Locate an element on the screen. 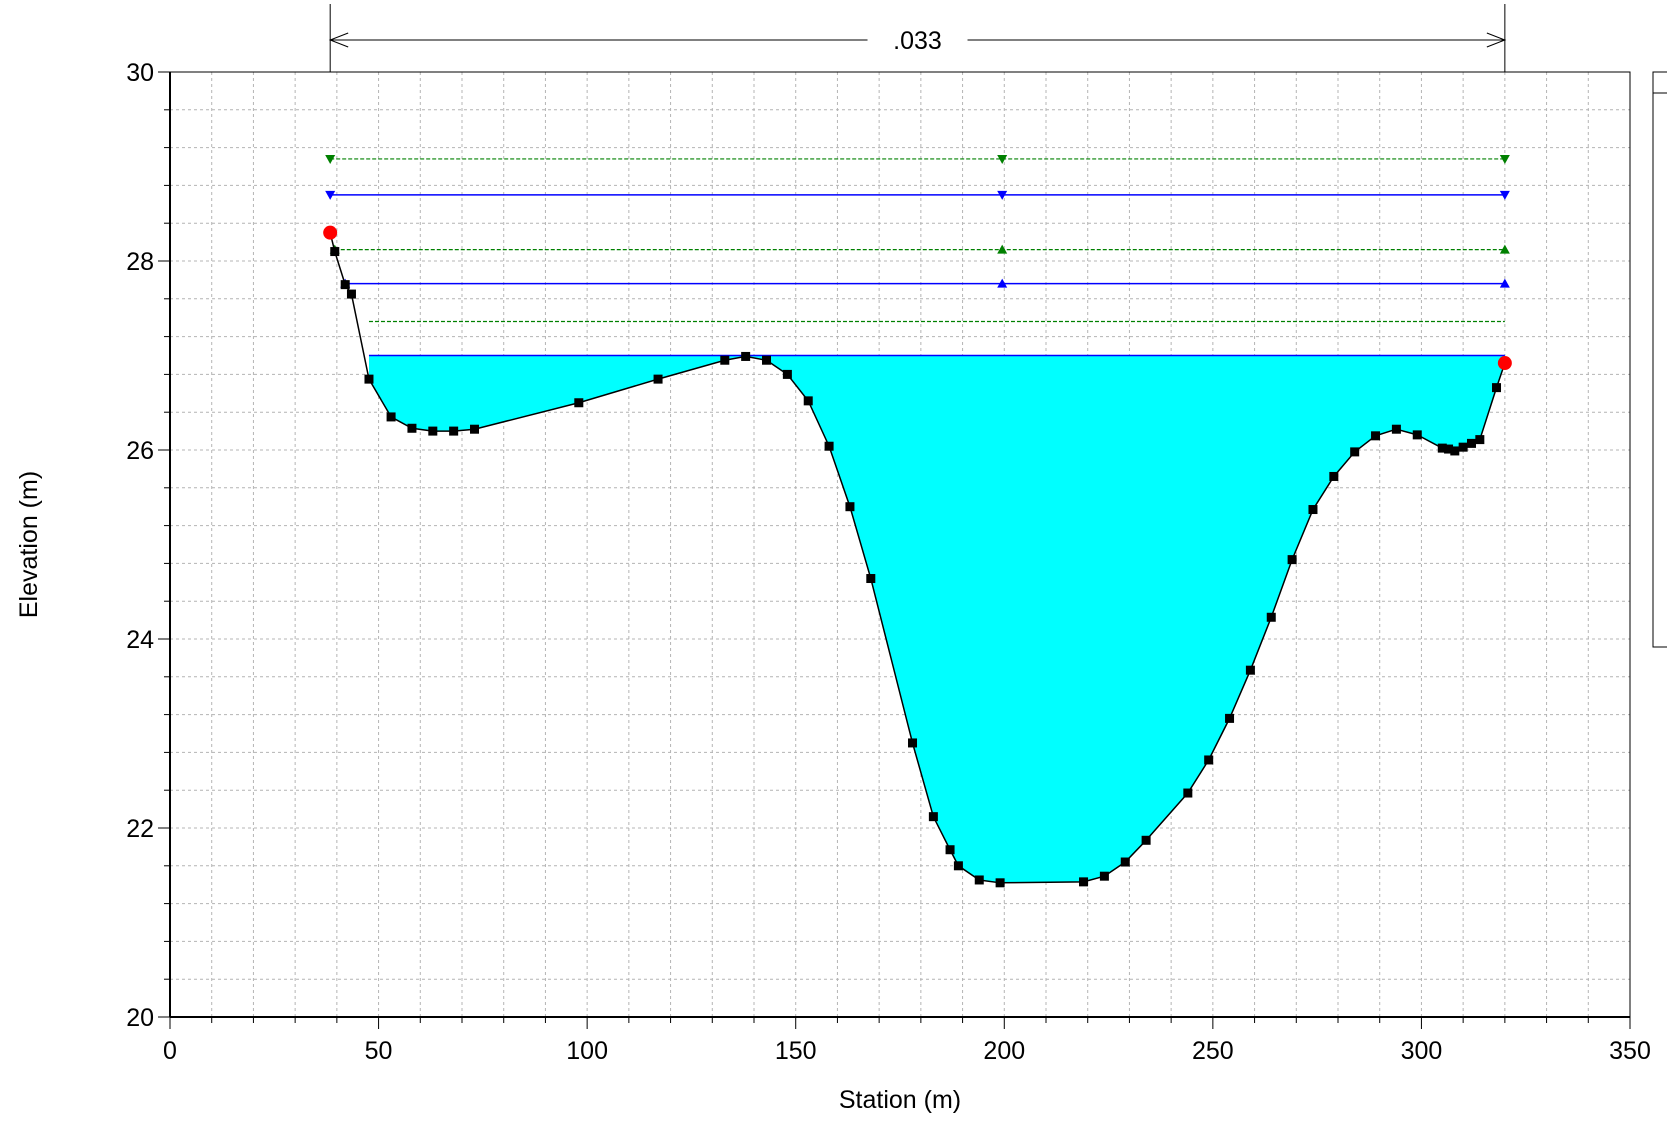  x-tick-label: 0 is located at coordinates (170, 1051).